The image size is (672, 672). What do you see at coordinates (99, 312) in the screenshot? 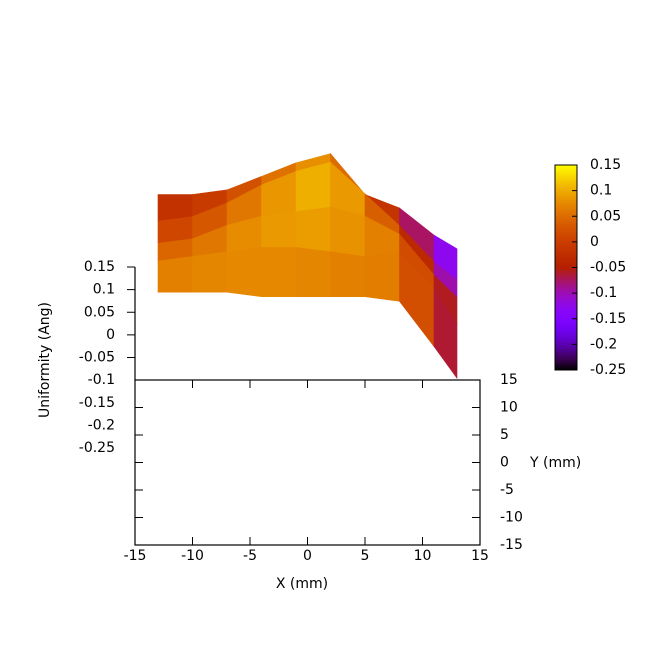
I see `z-tick-label: 0.05` at bounding box center [99, 312].